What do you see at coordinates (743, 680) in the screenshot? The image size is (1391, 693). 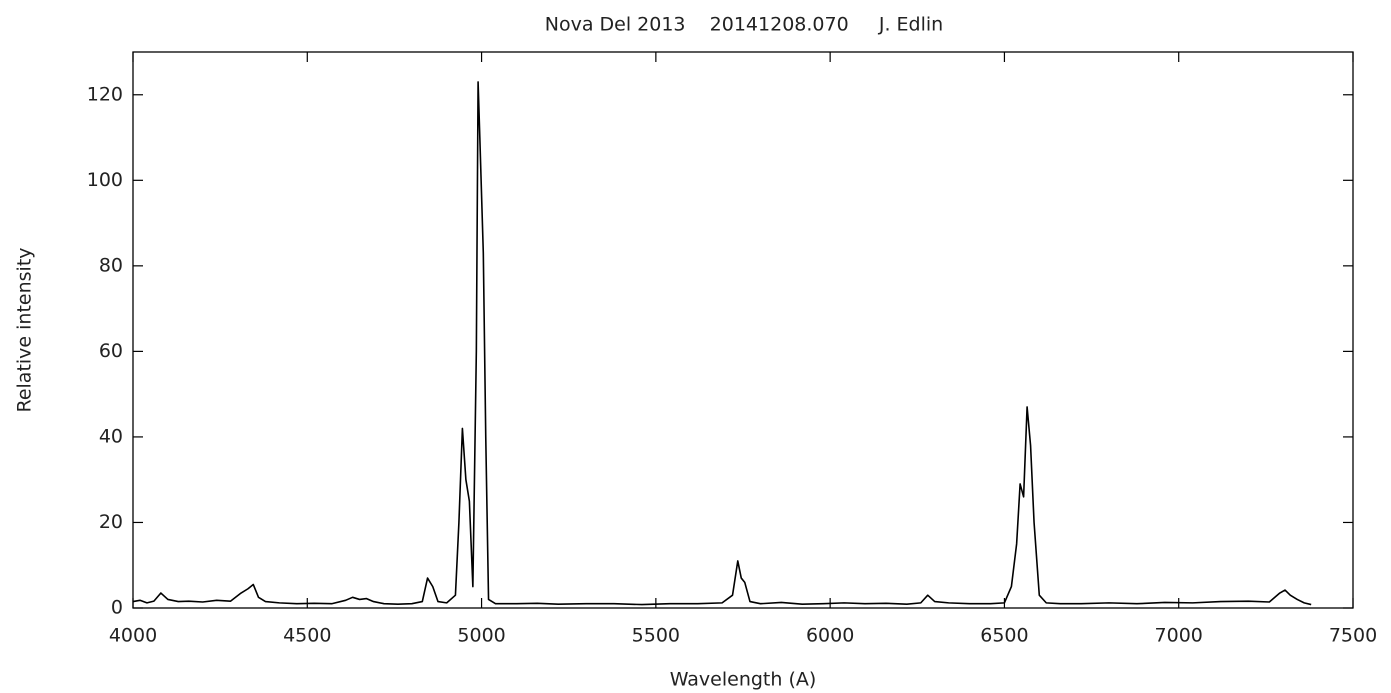 I see `x-axis-label: Wavelength (A)` at bounding box center [743, 680].